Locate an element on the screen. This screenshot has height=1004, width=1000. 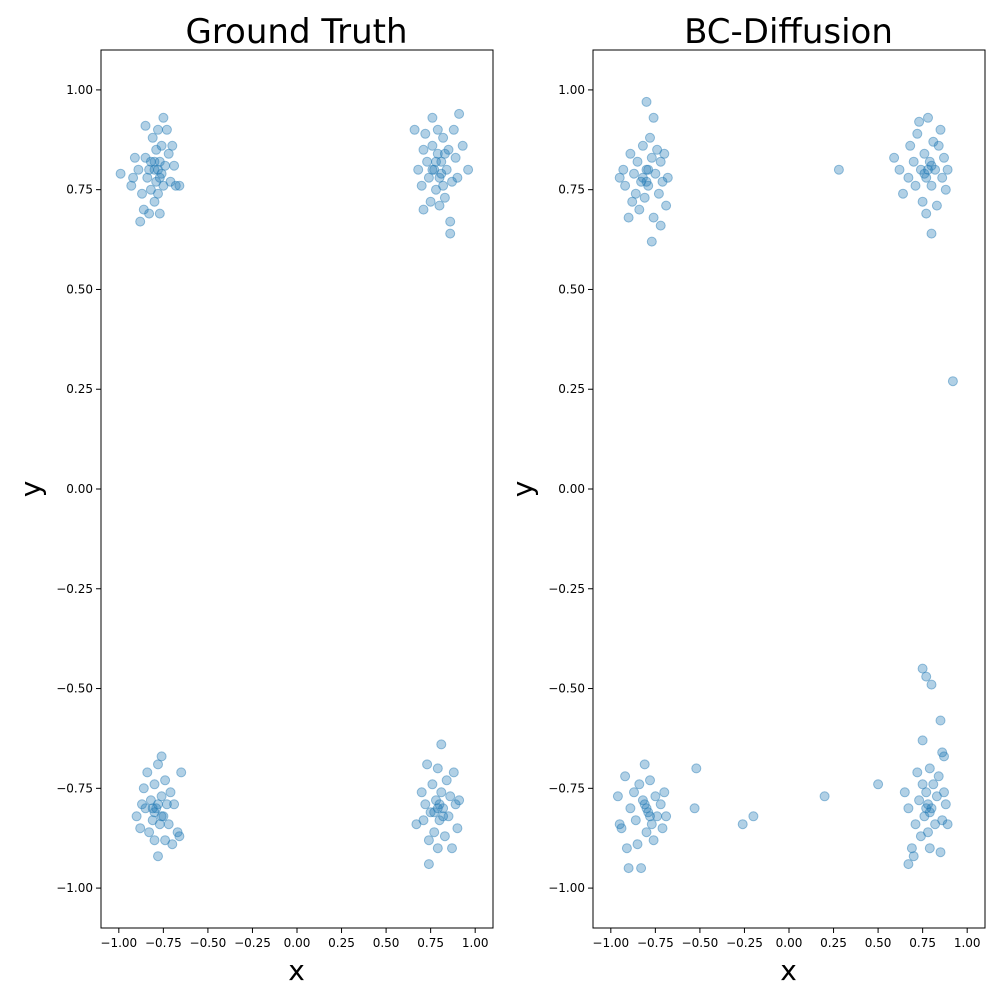
chart-title: Ground Truth is located at coordinates (296, 32).